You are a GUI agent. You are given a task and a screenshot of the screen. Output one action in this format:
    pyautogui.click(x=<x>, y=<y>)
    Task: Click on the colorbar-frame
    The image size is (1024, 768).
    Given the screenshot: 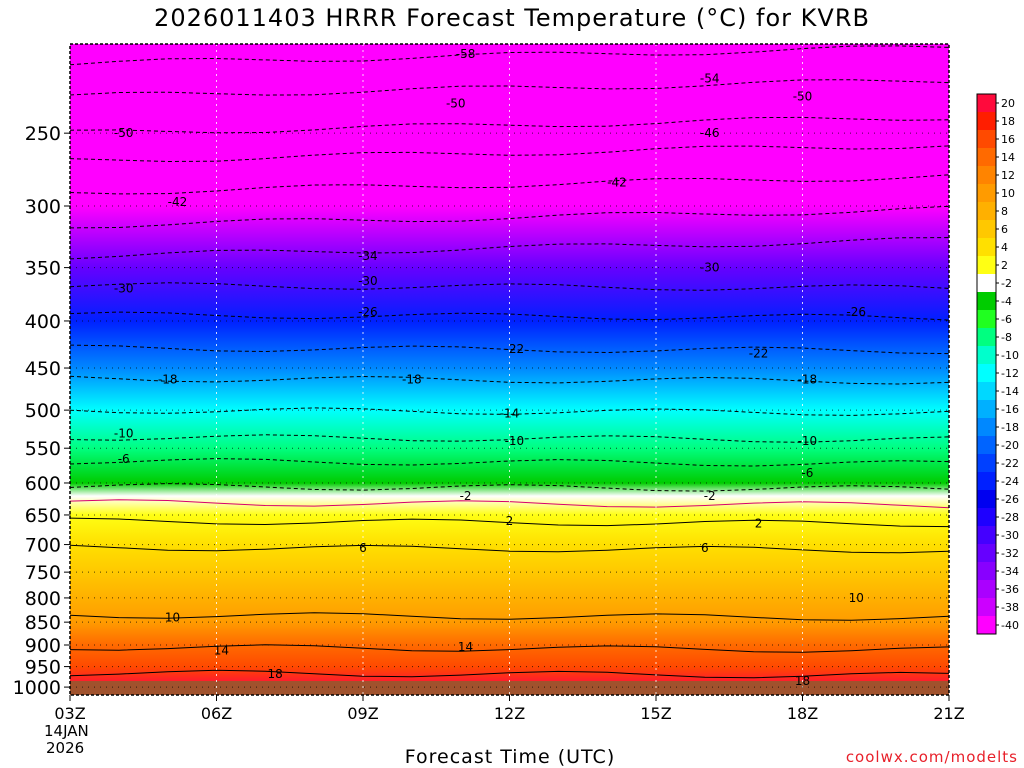 What is the action you would take?
    pyautogui.click(x=986, y=364)
    